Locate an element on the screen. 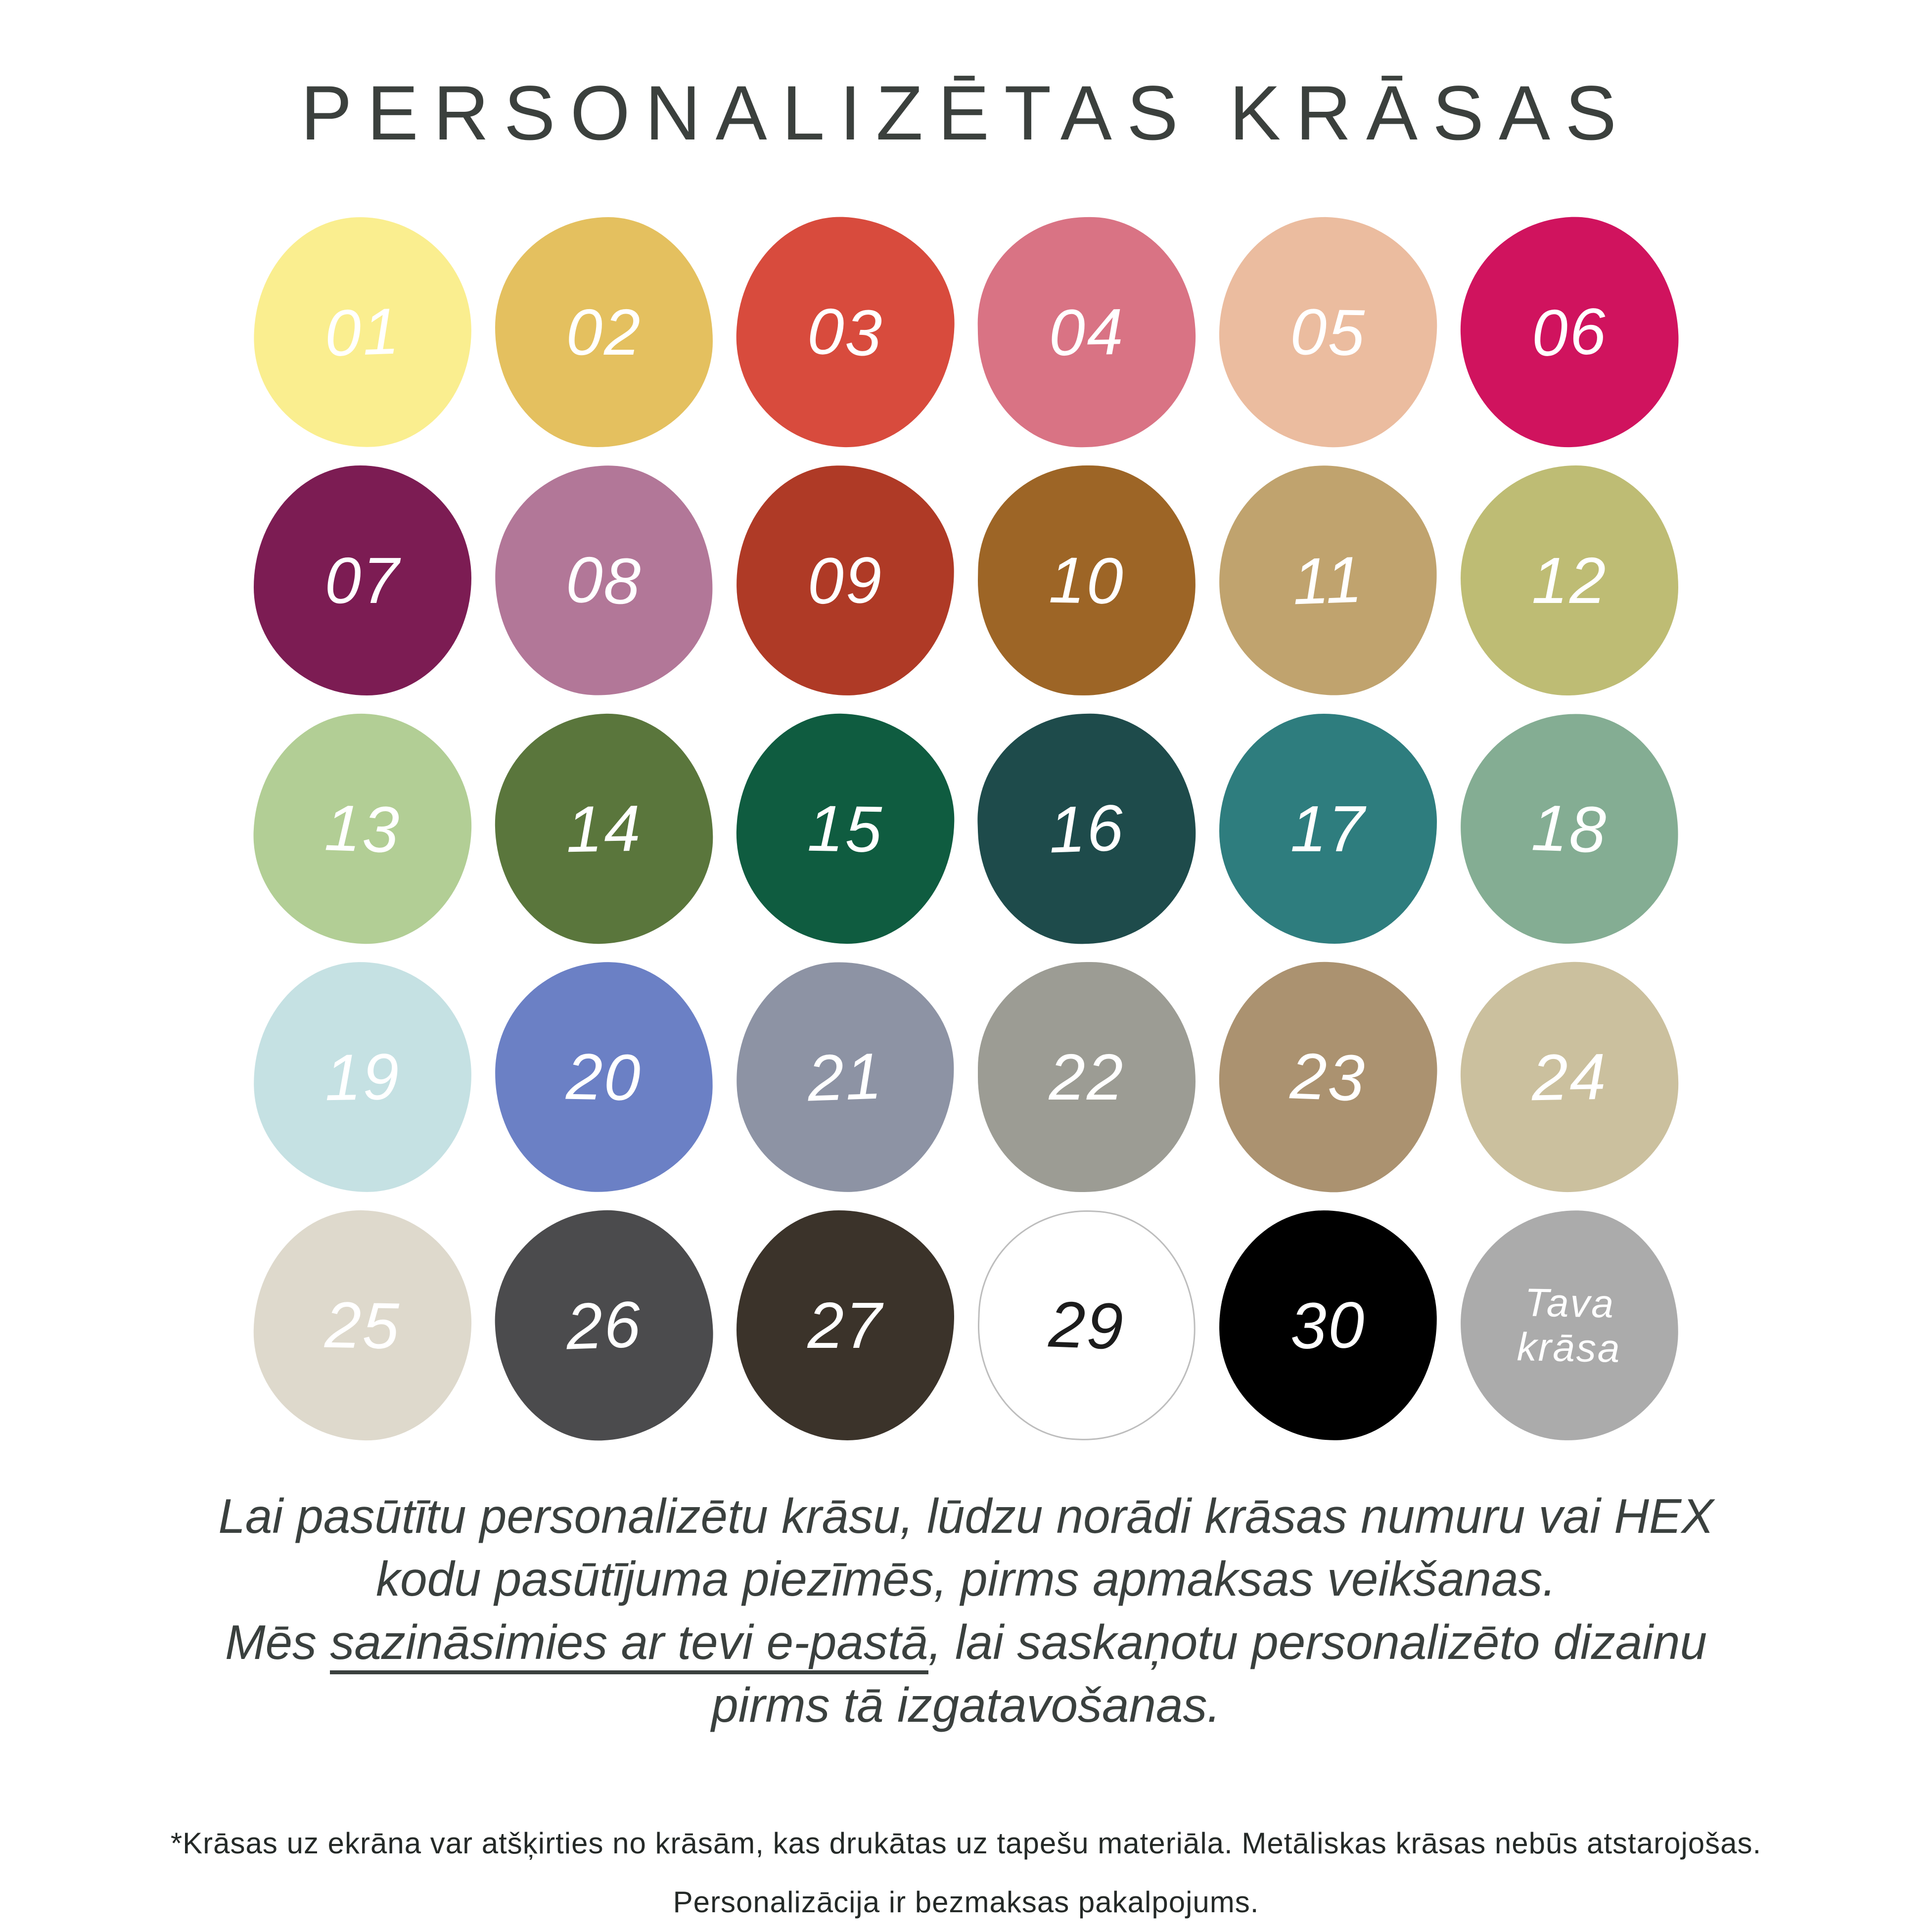 This screenshot has height=1932, width=1932. swatch-label: 23 is located at coordinates (1328, 1077).